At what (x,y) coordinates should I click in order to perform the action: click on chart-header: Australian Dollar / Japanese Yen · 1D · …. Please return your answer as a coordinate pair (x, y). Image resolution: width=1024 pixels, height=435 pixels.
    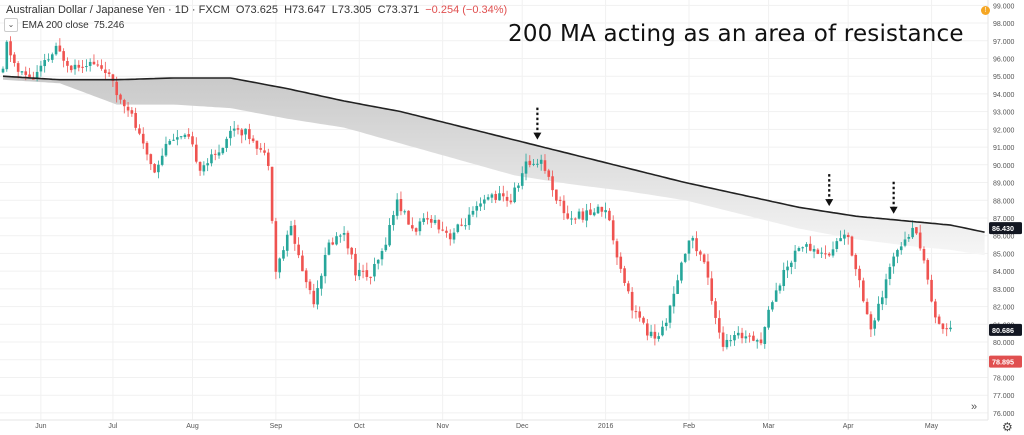
    Looking at the image, I should click on (258, 10).